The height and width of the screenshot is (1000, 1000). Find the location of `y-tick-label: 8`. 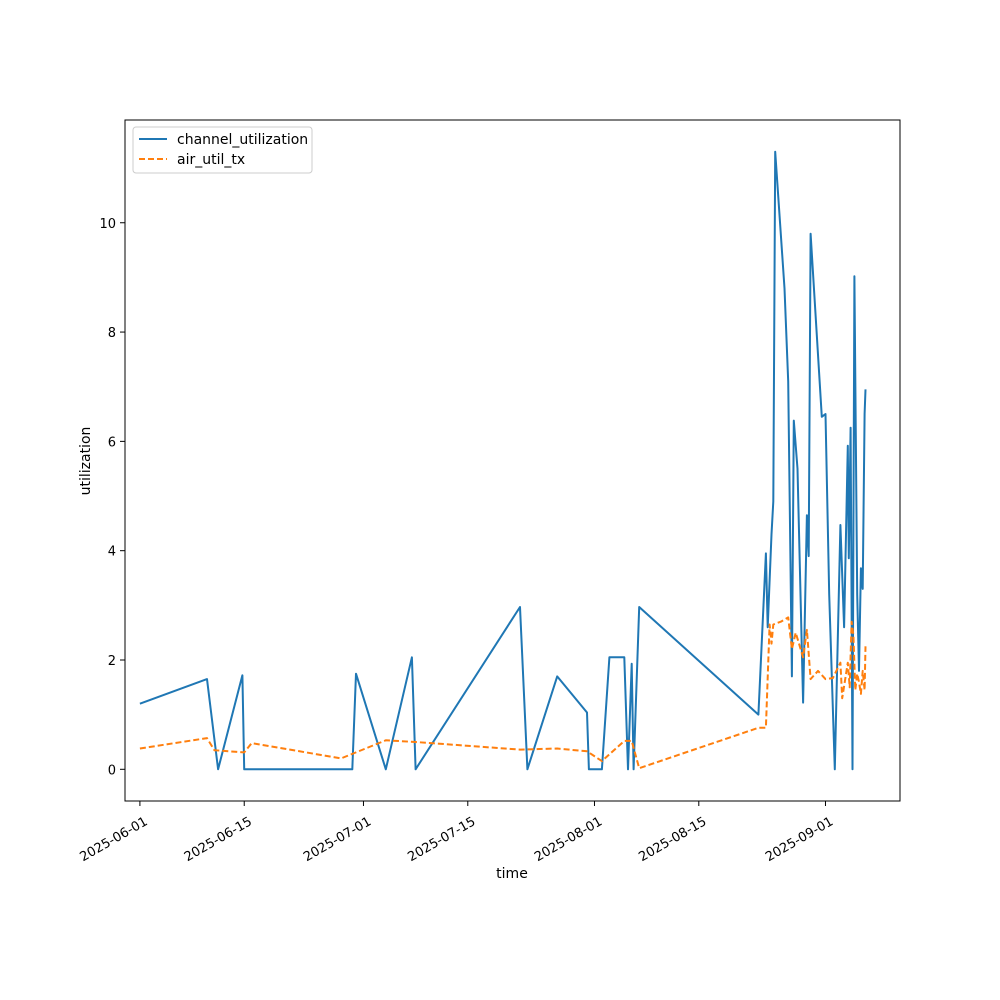

y-tick-label: 8 is located at coordinates (112, 333).